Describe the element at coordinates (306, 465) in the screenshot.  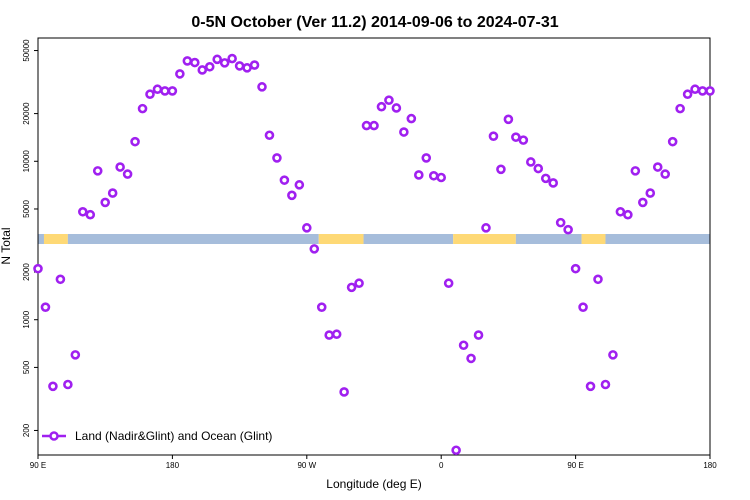
I see `x-tick-label: 90 W` at that location.